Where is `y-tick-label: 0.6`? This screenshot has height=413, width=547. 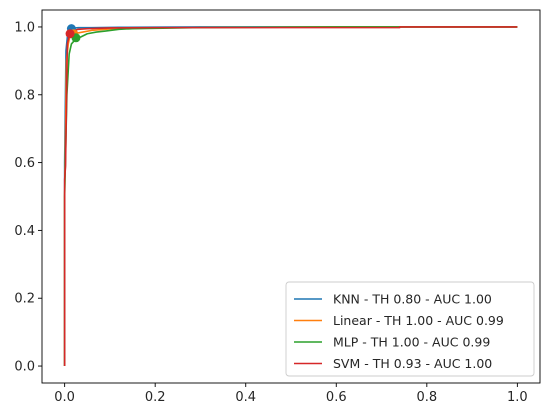
y-tick-label: 0.6 is located at coordinates (24, 163).